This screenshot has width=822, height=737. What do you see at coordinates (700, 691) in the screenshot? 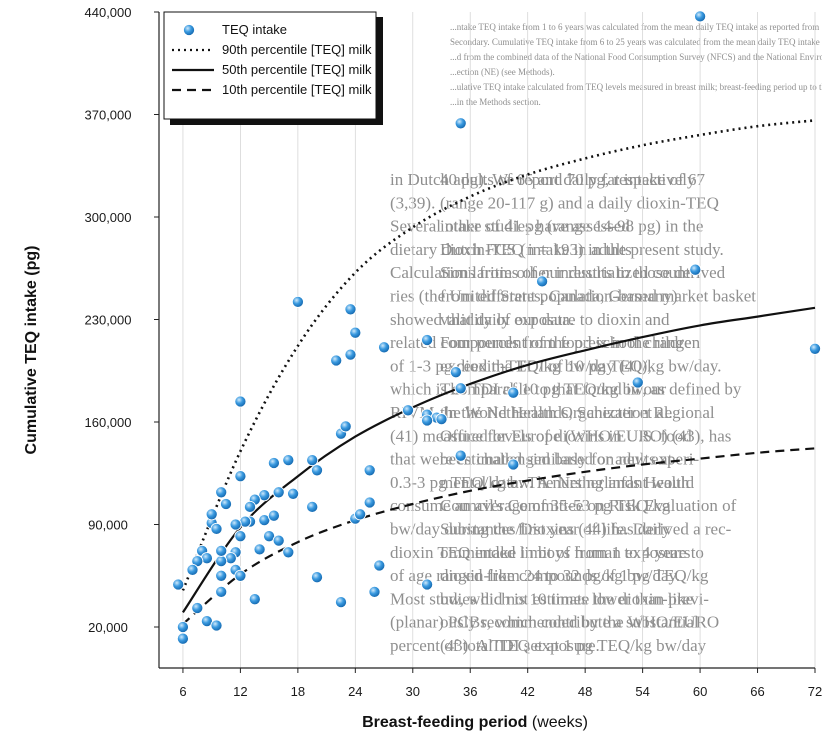
I see `x-tick-label: 60` at bounding box center [700, 691].